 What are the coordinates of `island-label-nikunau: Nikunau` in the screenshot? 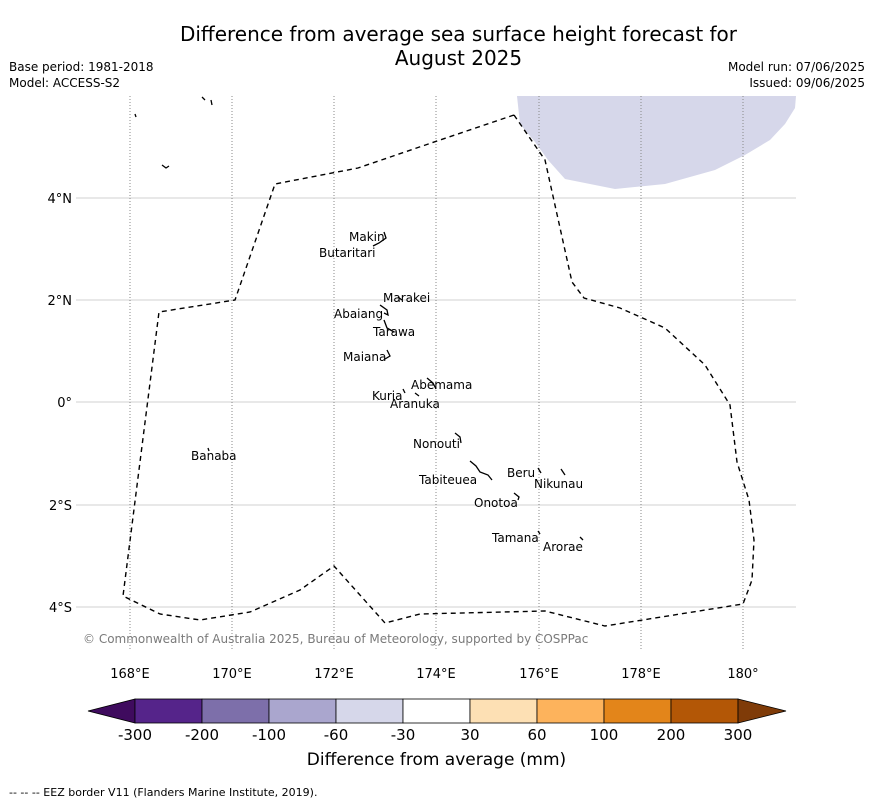 It's located at (558, 484).